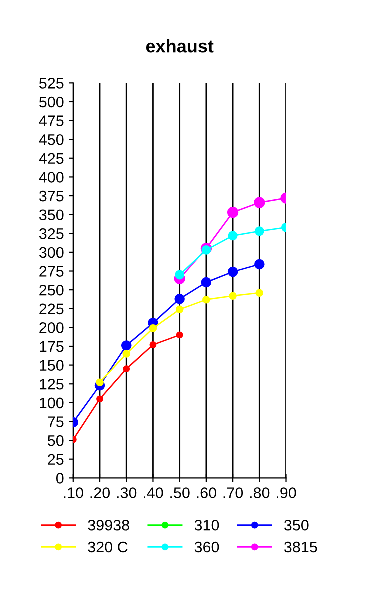 The image size is (367, 594). What do you see at coordinates (51, 252) in the screenshot?
I see `y-tick-label: 300` at bounding box center [51, 252].